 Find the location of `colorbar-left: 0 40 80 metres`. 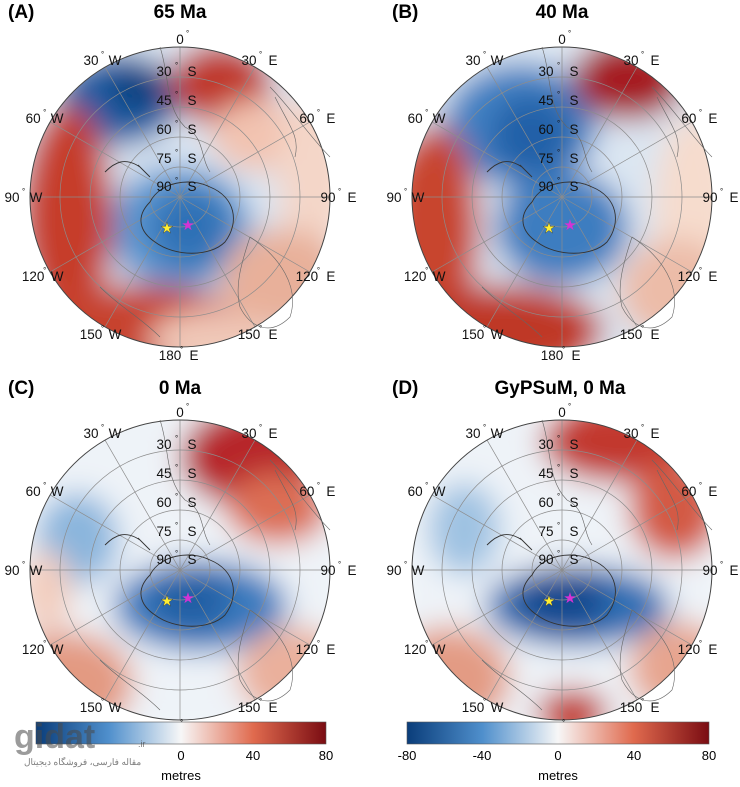

colorbar-left: 0 40 80 metres is located at coordinates (184, 752).